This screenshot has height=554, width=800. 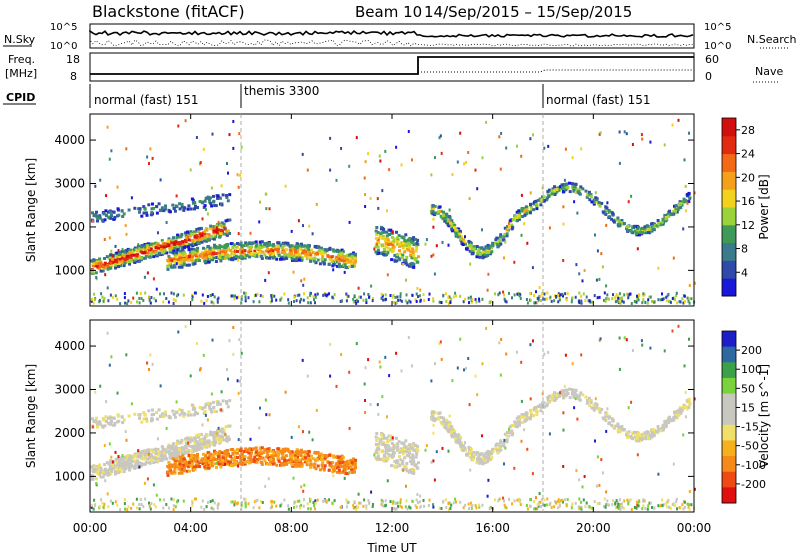 What do you see at coordinates (73, 76) in the screenshot?
I see `freq-lo-tick: 8` at bounding box center [73, 76].